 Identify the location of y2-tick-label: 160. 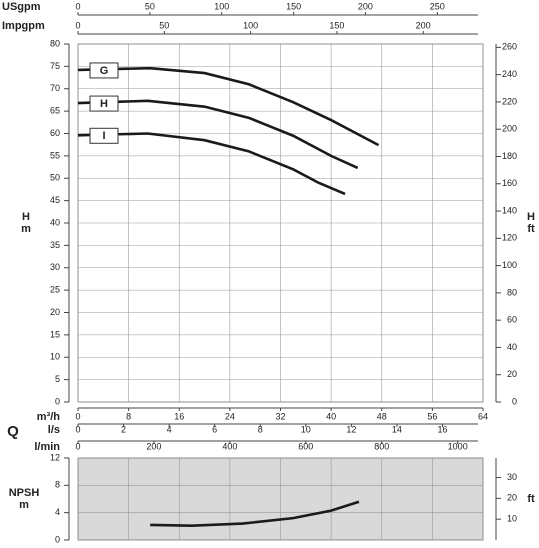
(509, 183).